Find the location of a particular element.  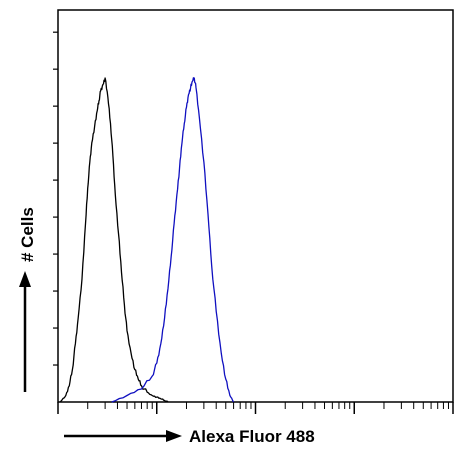

y-axis-label-group: # Cells is located at coordinates (27, 299).